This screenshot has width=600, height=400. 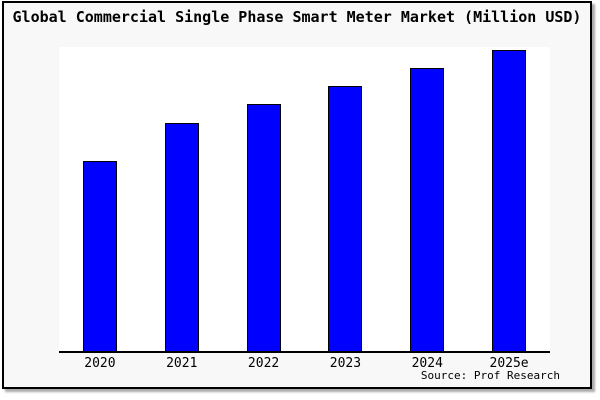 I want to click on bar-2024, so click(x=427, y=209).